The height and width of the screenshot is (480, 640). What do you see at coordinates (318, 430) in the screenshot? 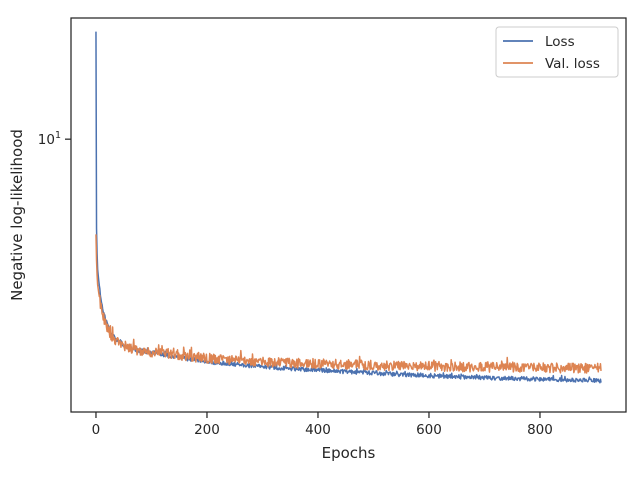
I see `x-tick-label: 400` at bounding box center [318, 430].